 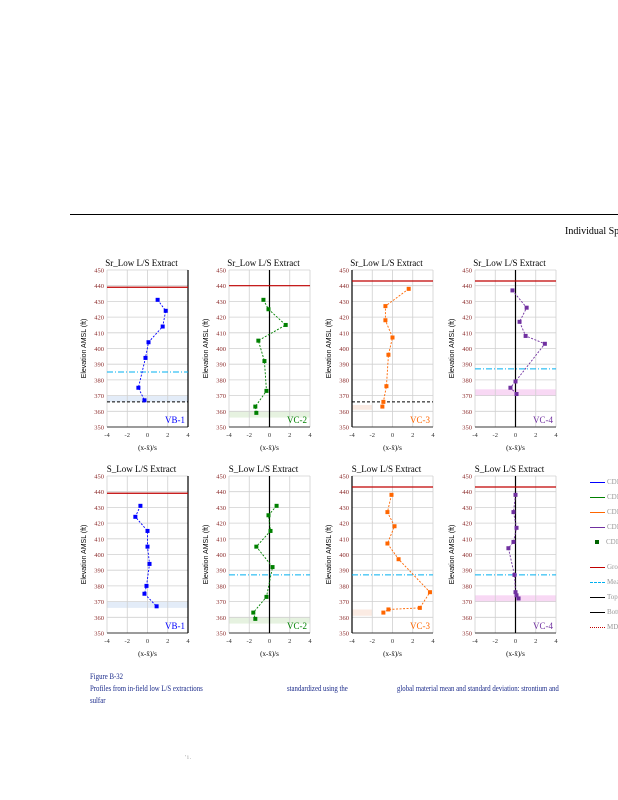 I want to click on legend-item: CDI, so click(x=604, y=527).